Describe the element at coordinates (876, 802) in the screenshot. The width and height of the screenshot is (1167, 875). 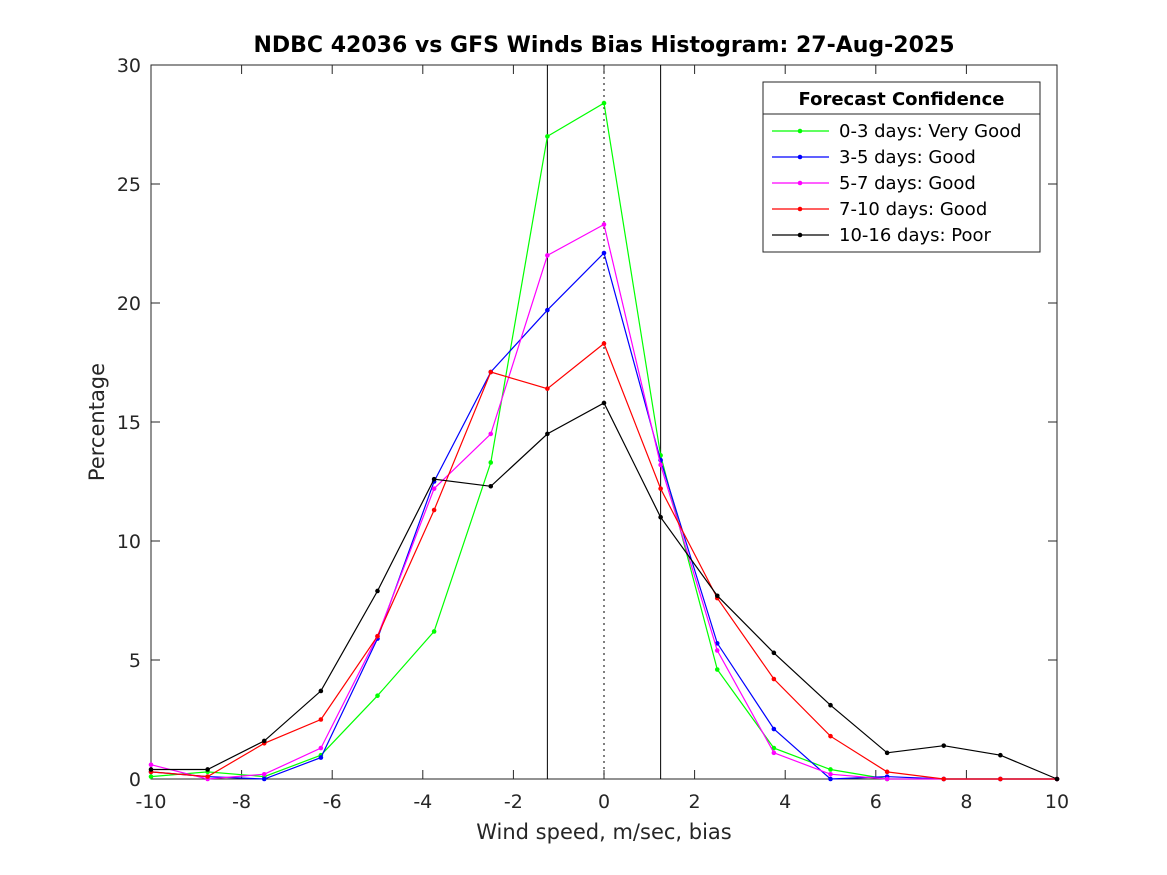
I see `x-tick-label: 6` at that location.